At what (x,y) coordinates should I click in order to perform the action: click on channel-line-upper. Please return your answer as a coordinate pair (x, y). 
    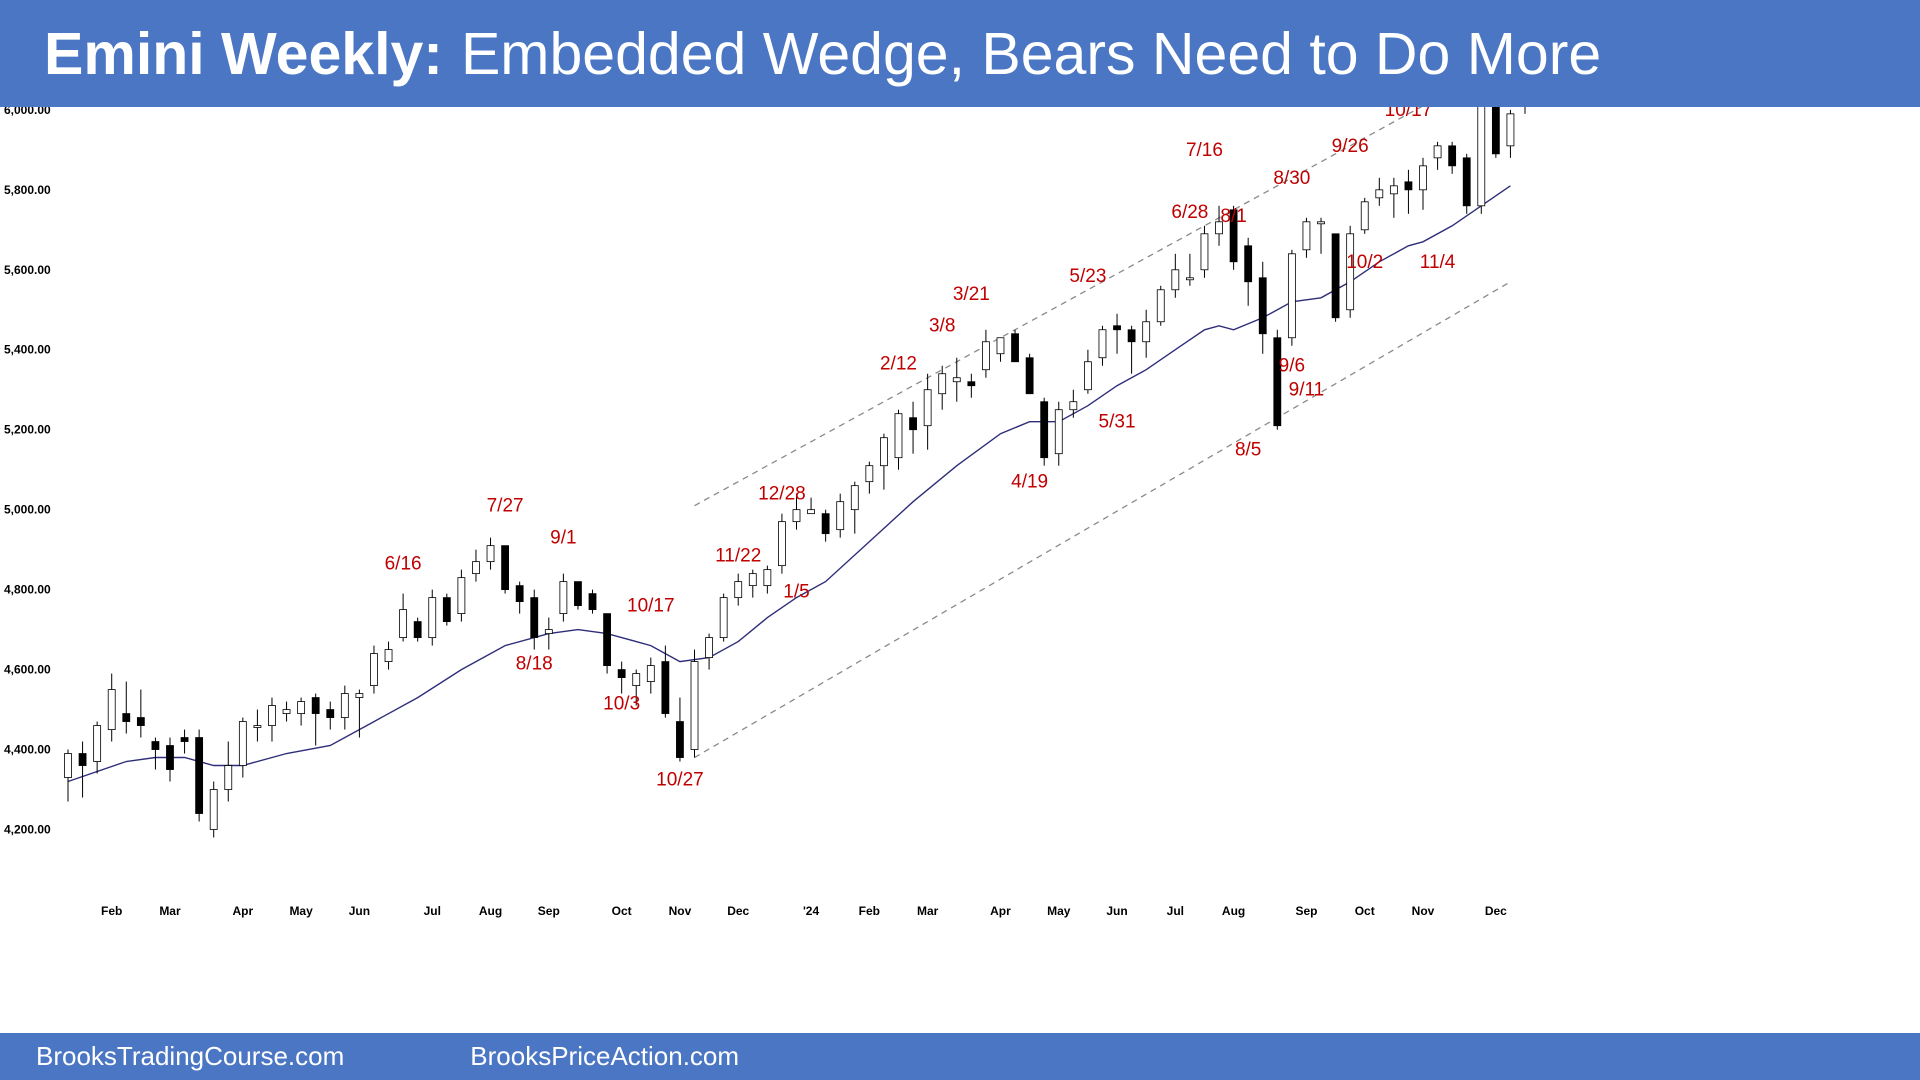
    Looking at the image, I should click on (1058, 307).